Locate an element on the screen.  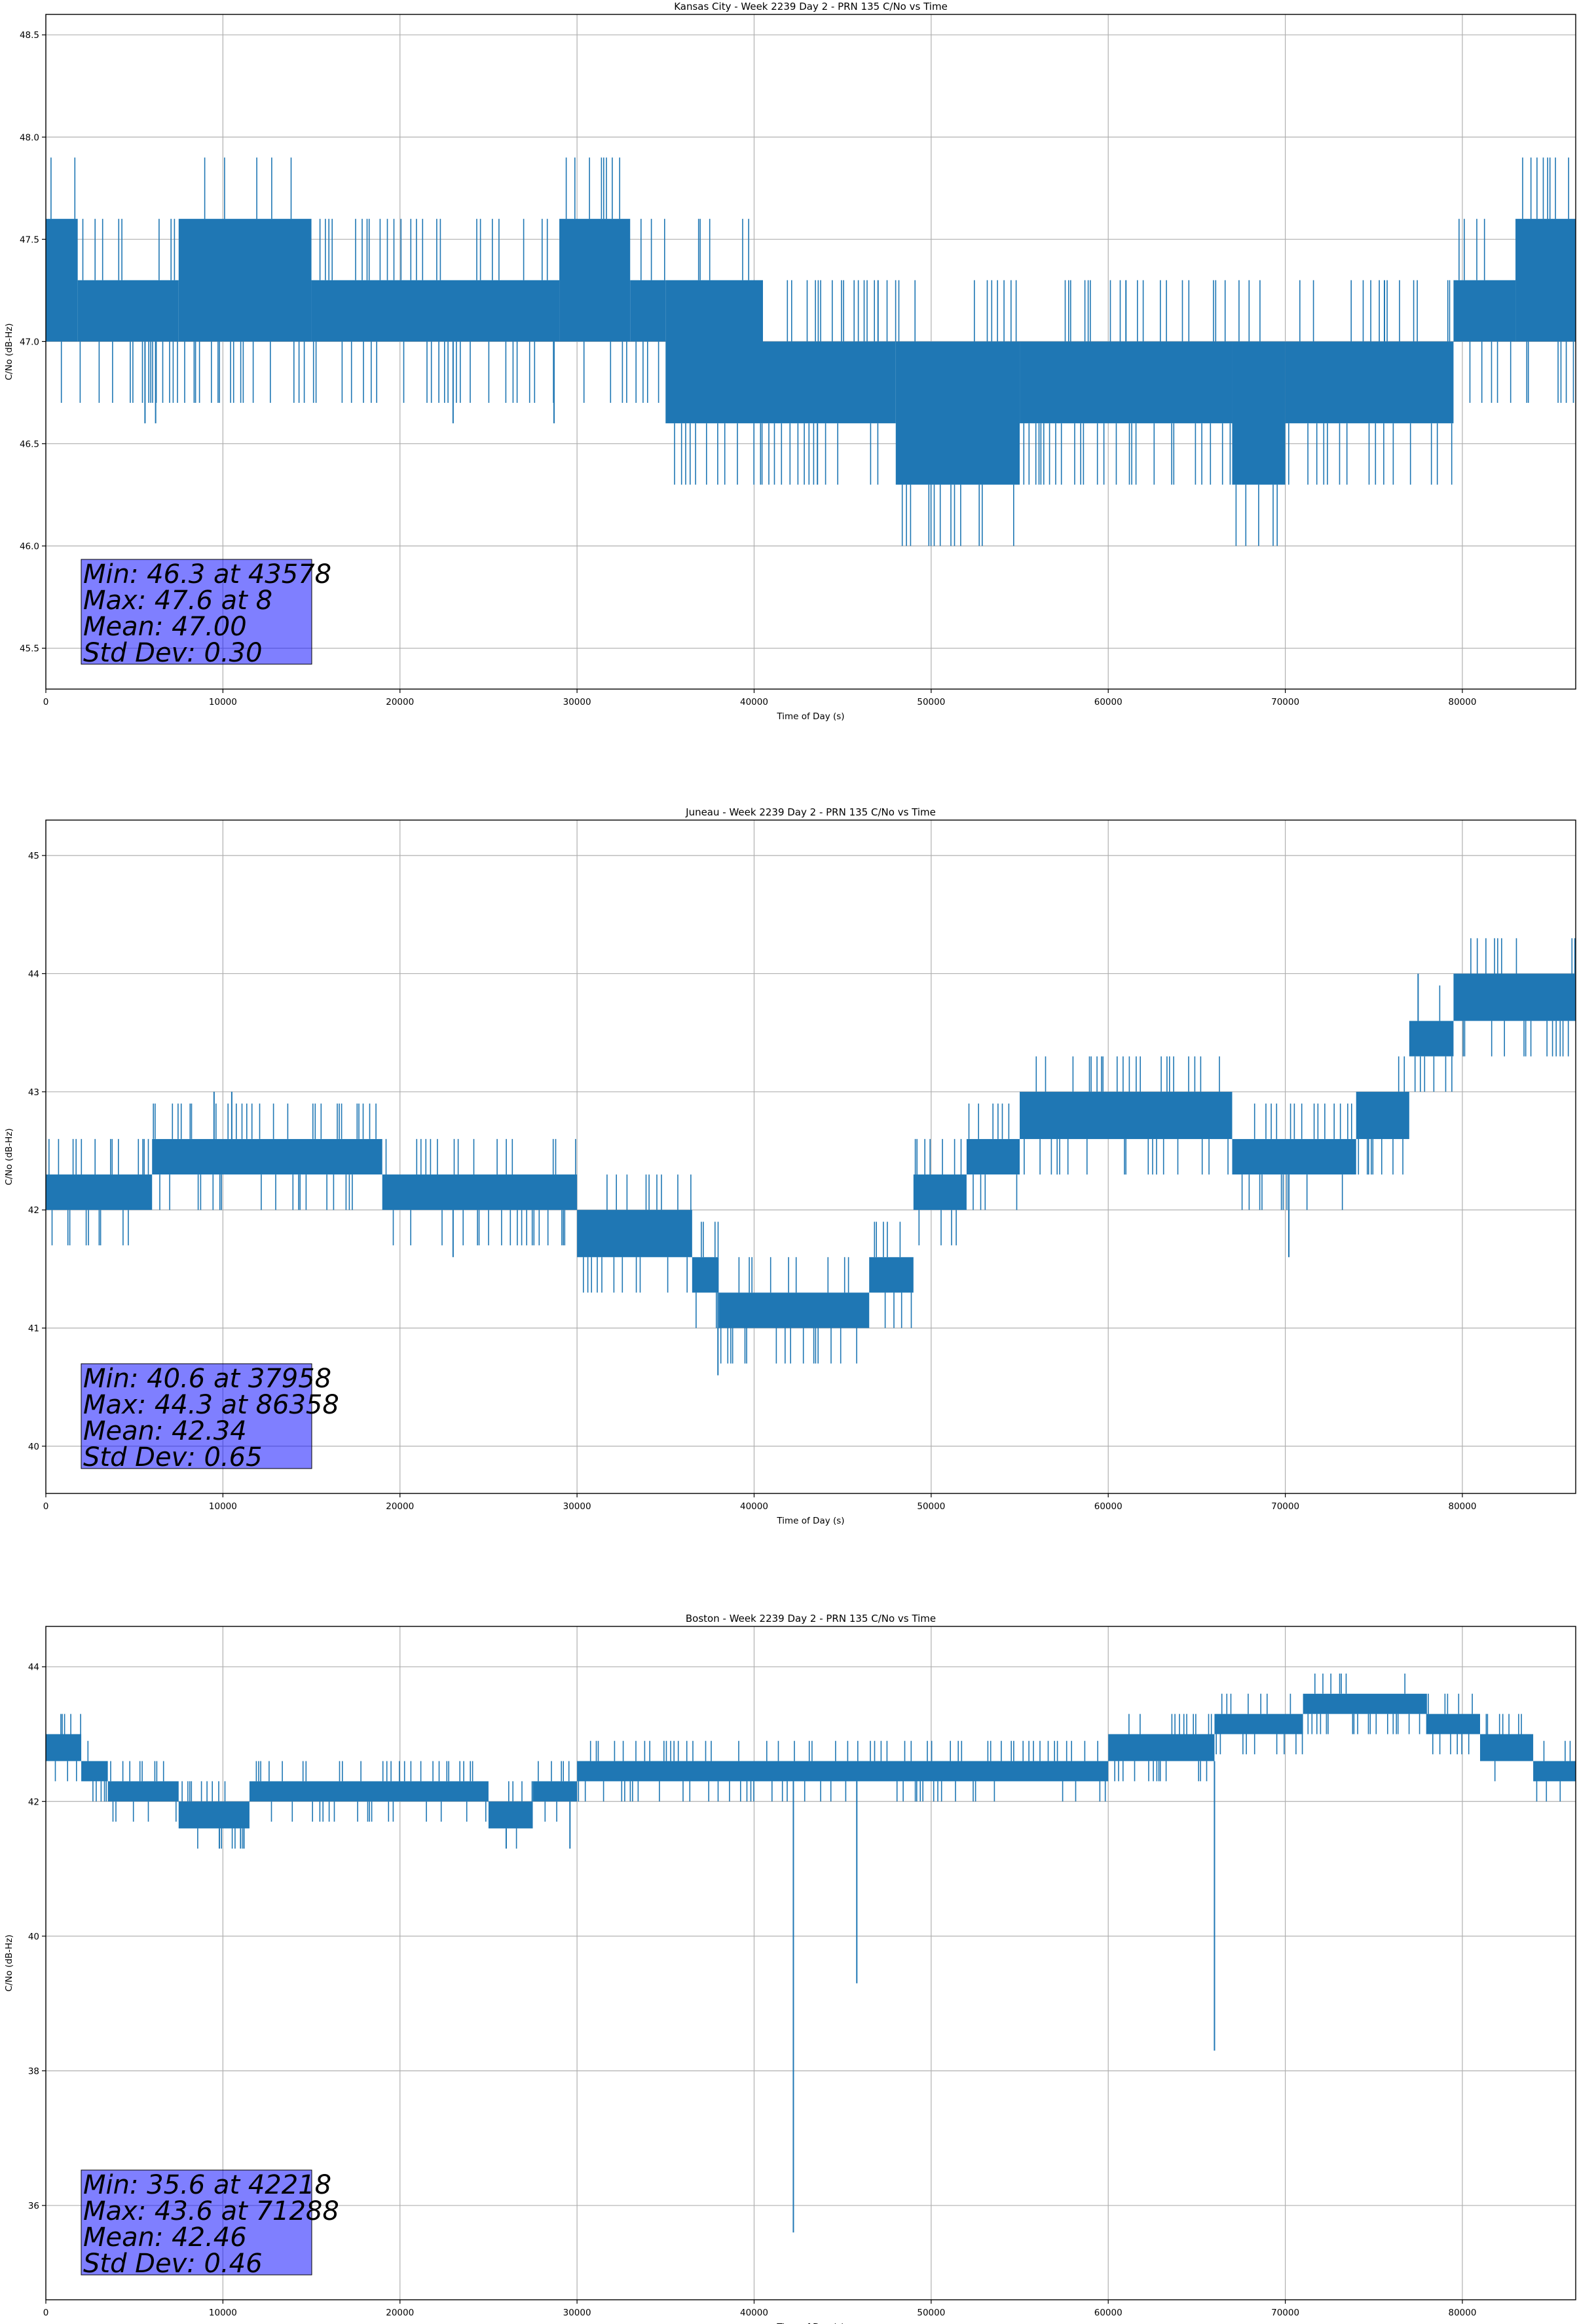
y-tick-label: 42 is located at coordinates (33, 1802).